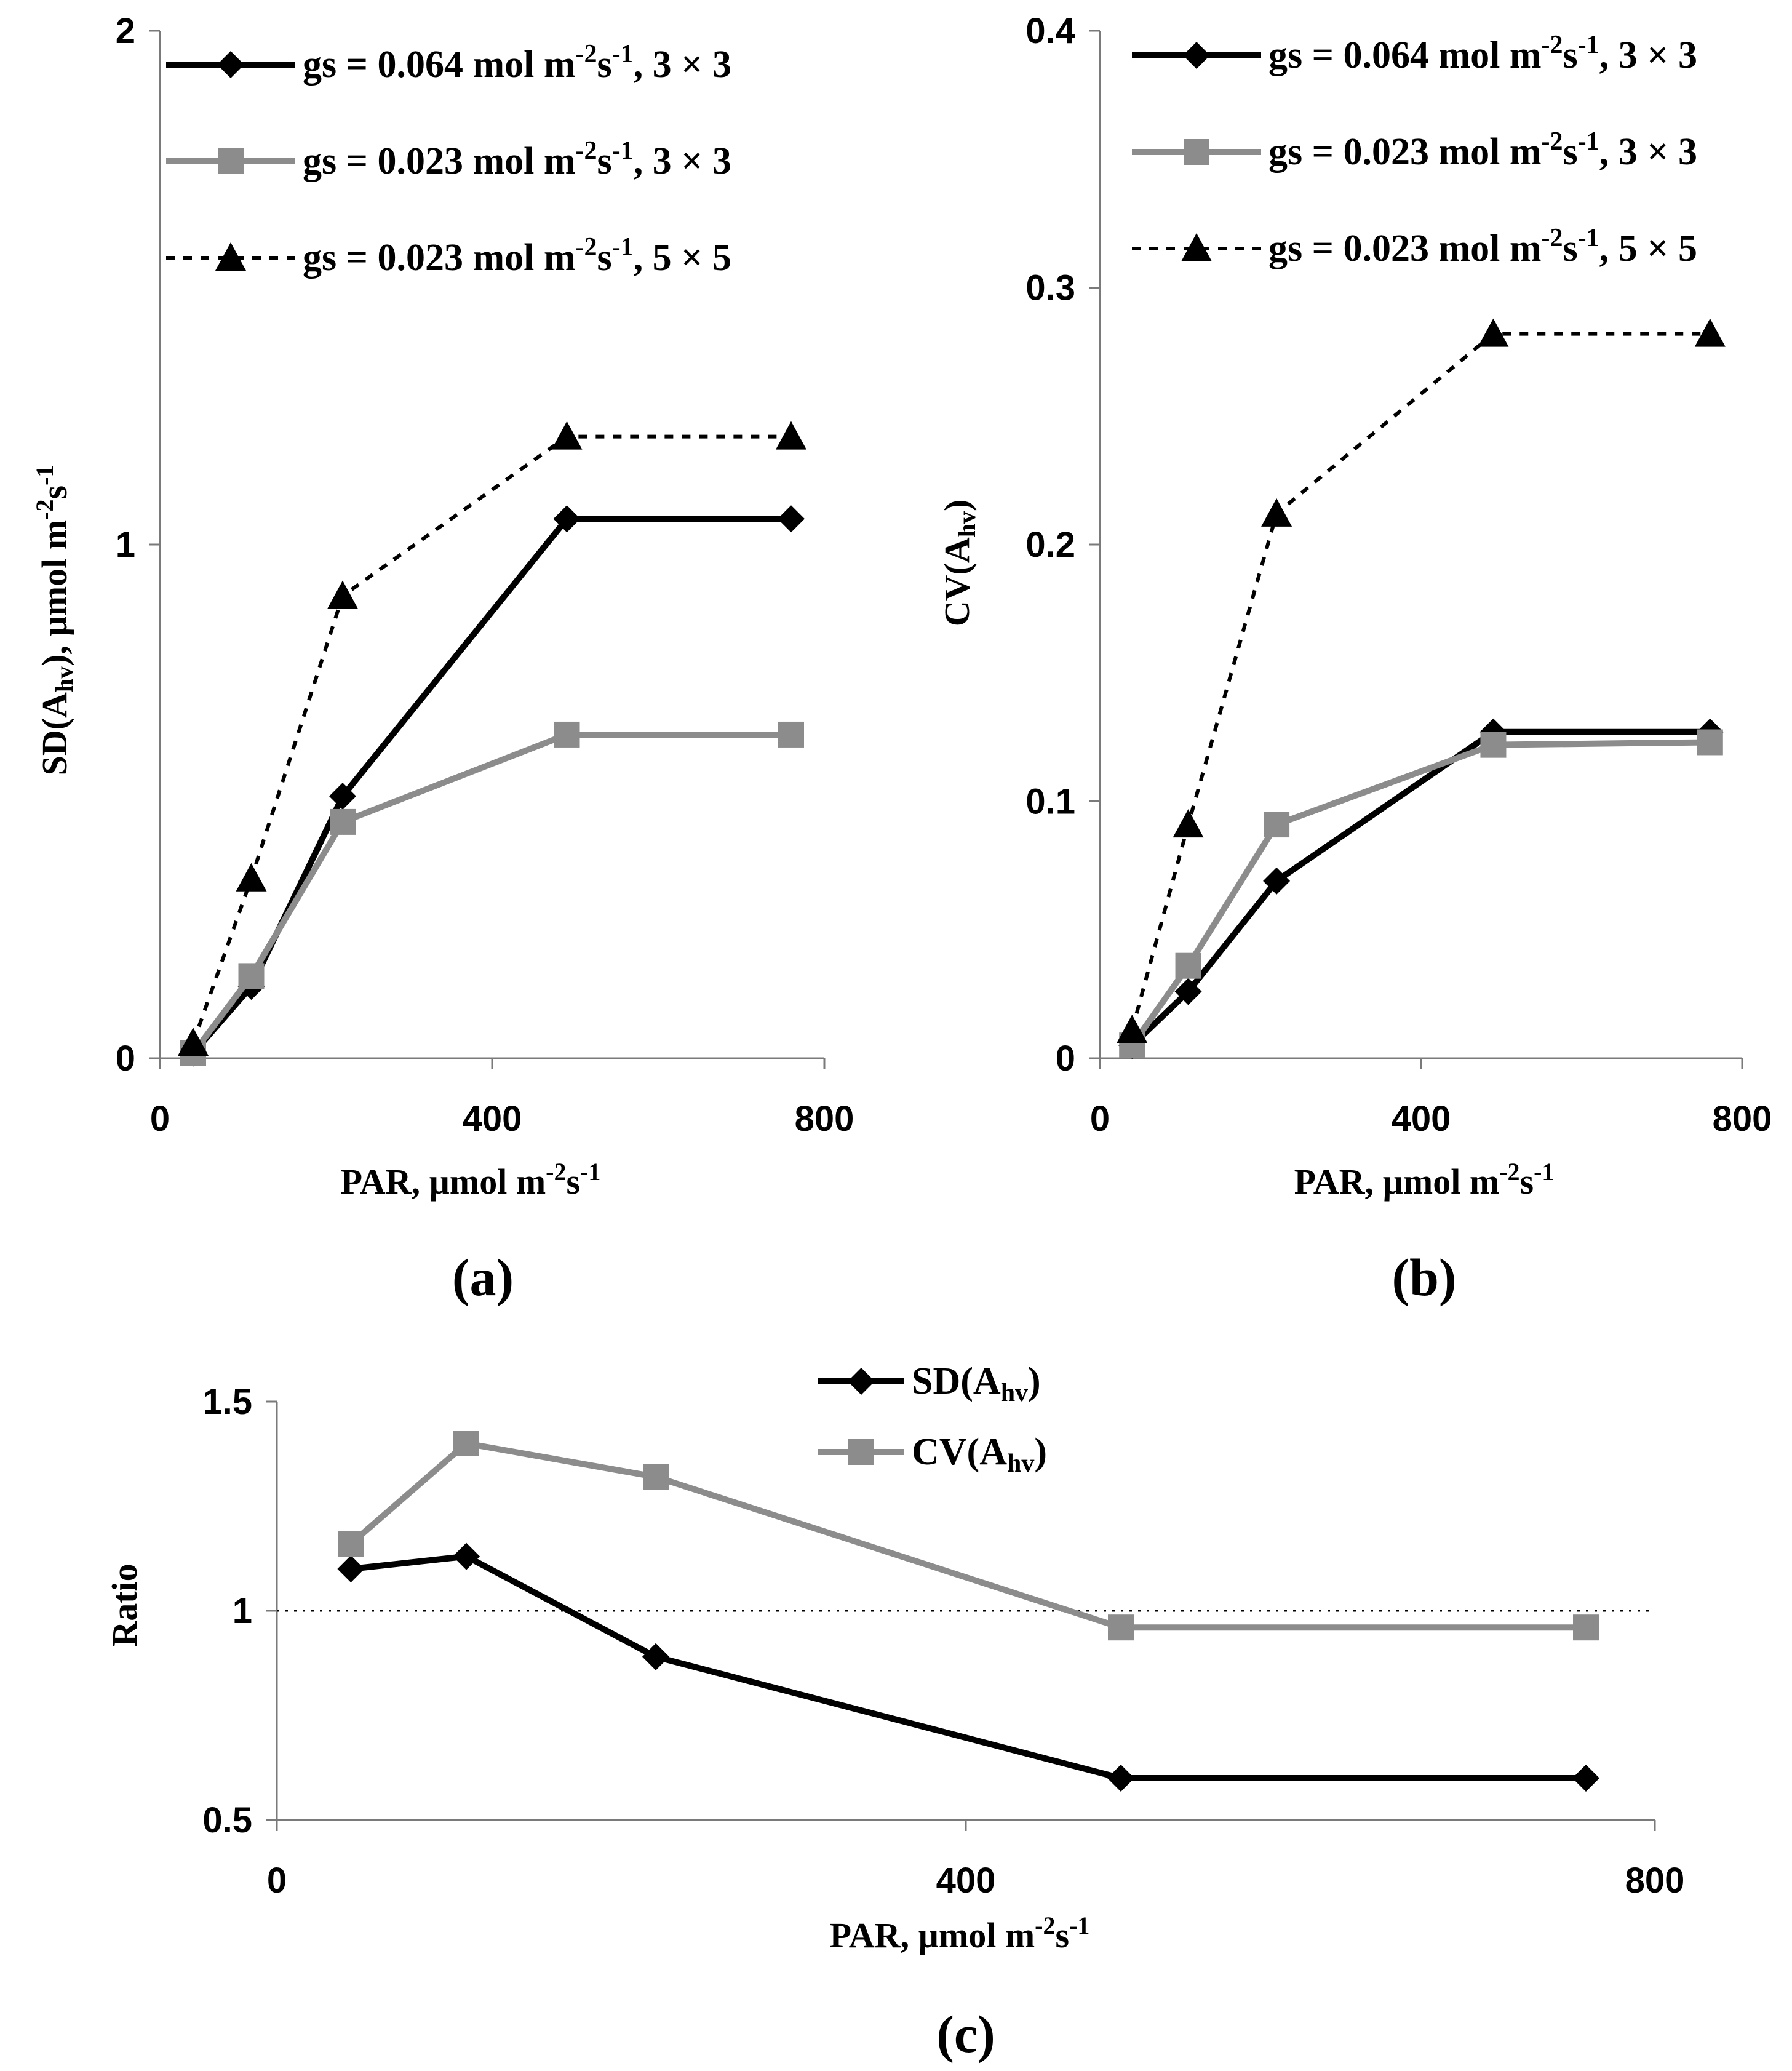 The height and width of the screenshot is (2071, 1792). Describe the element at coordinates (965, 2034) in the screenshot. I see `panel-label: (c)` at that location.